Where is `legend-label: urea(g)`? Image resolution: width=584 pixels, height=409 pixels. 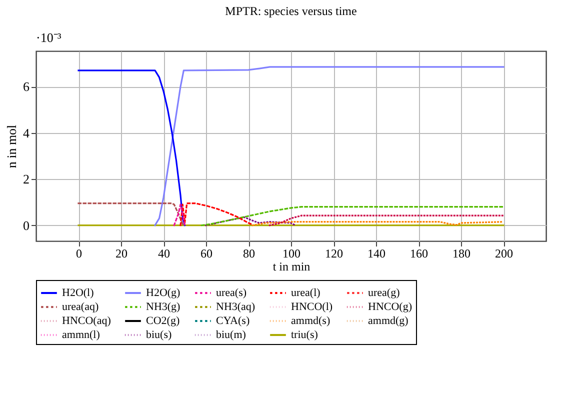 legend-label: urea(g) is located at coordinates (384, 293).